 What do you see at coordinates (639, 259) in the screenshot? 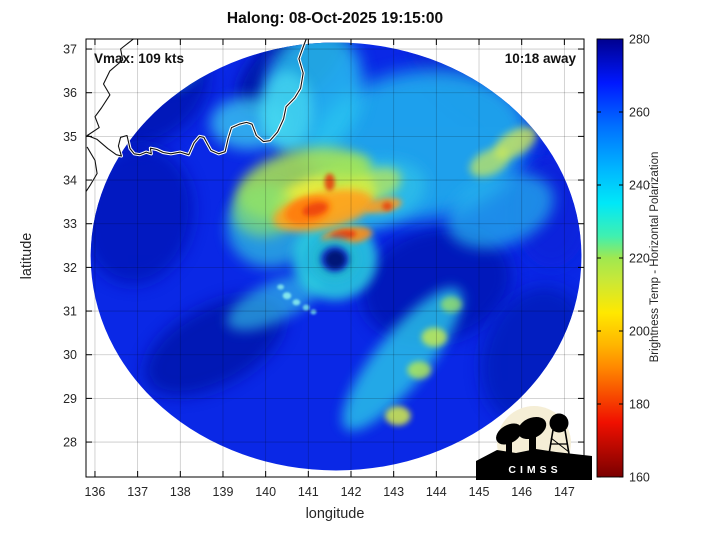
I see `svg-text: 220` at bounding box center [639, 259].